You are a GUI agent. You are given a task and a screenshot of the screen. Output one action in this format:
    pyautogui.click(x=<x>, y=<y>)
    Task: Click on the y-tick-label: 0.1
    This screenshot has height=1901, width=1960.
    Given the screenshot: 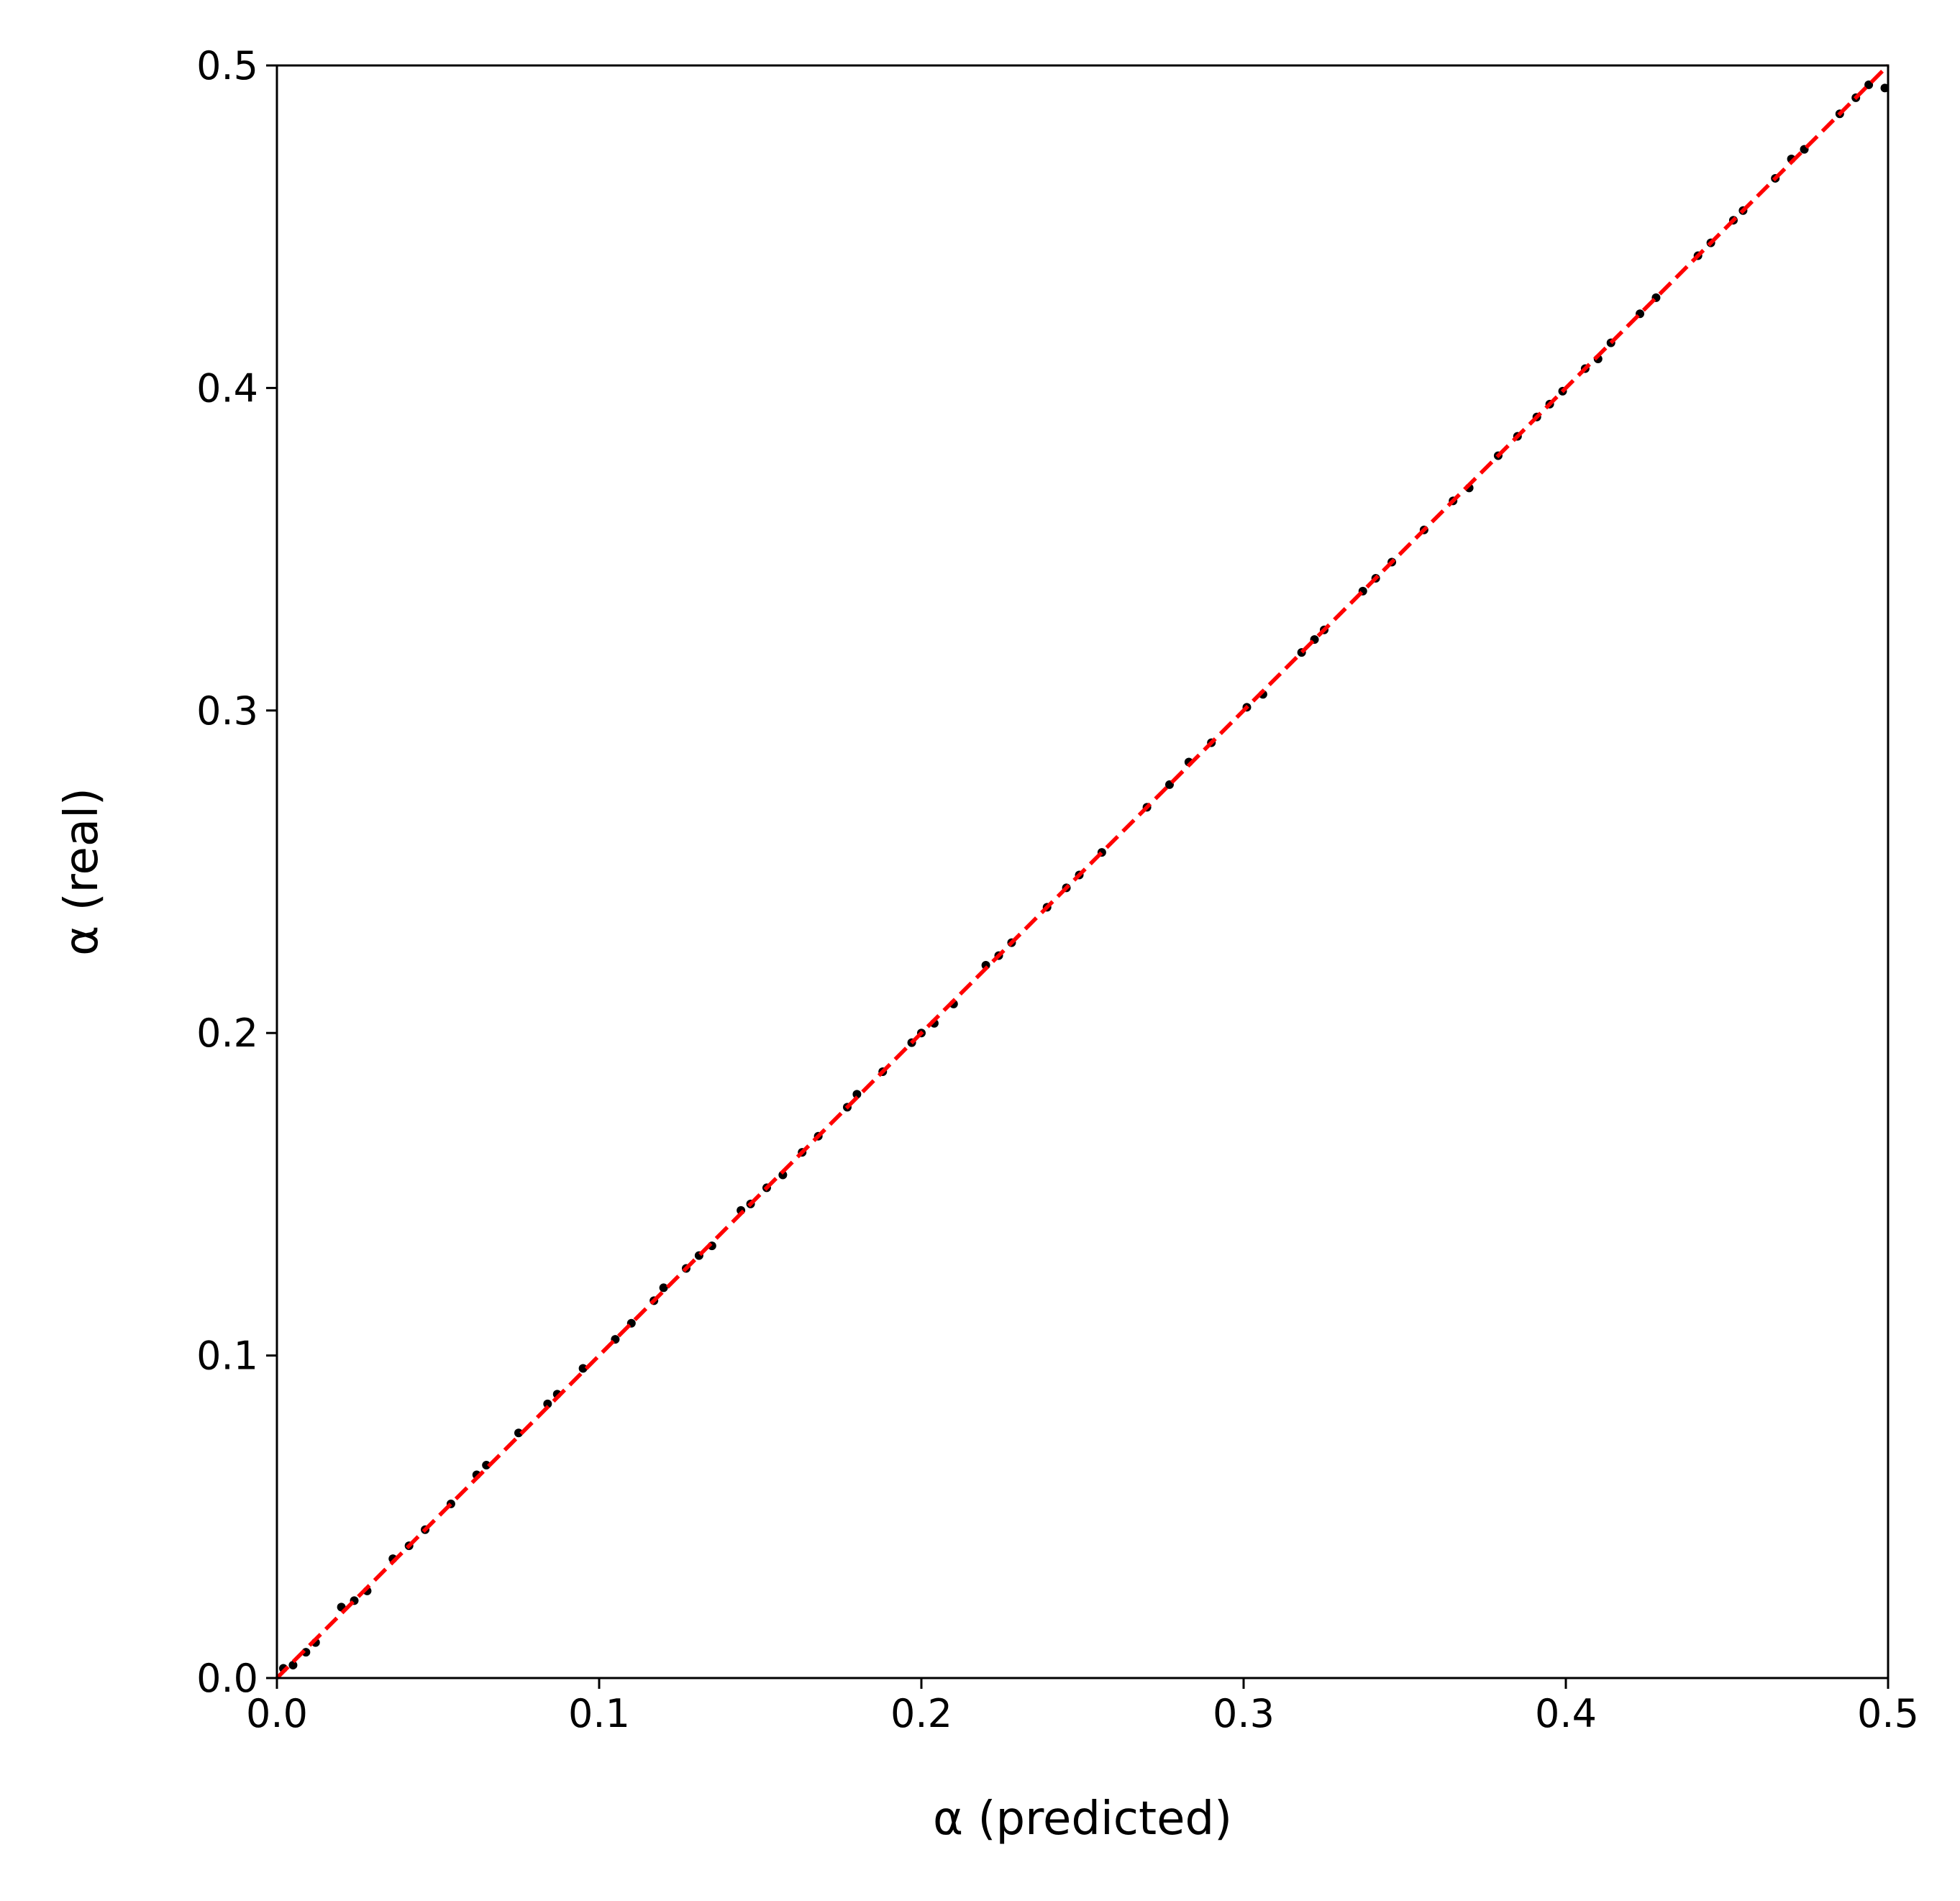 What is the action you would take?
    pyautogui.click(x=227, y=1356)
    